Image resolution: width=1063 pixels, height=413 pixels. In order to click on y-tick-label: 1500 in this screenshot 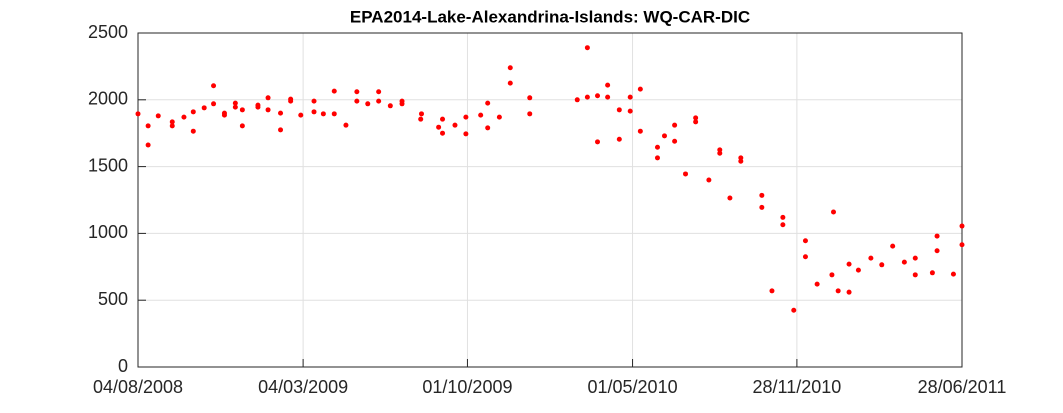, I will do `click(108, 165)`.